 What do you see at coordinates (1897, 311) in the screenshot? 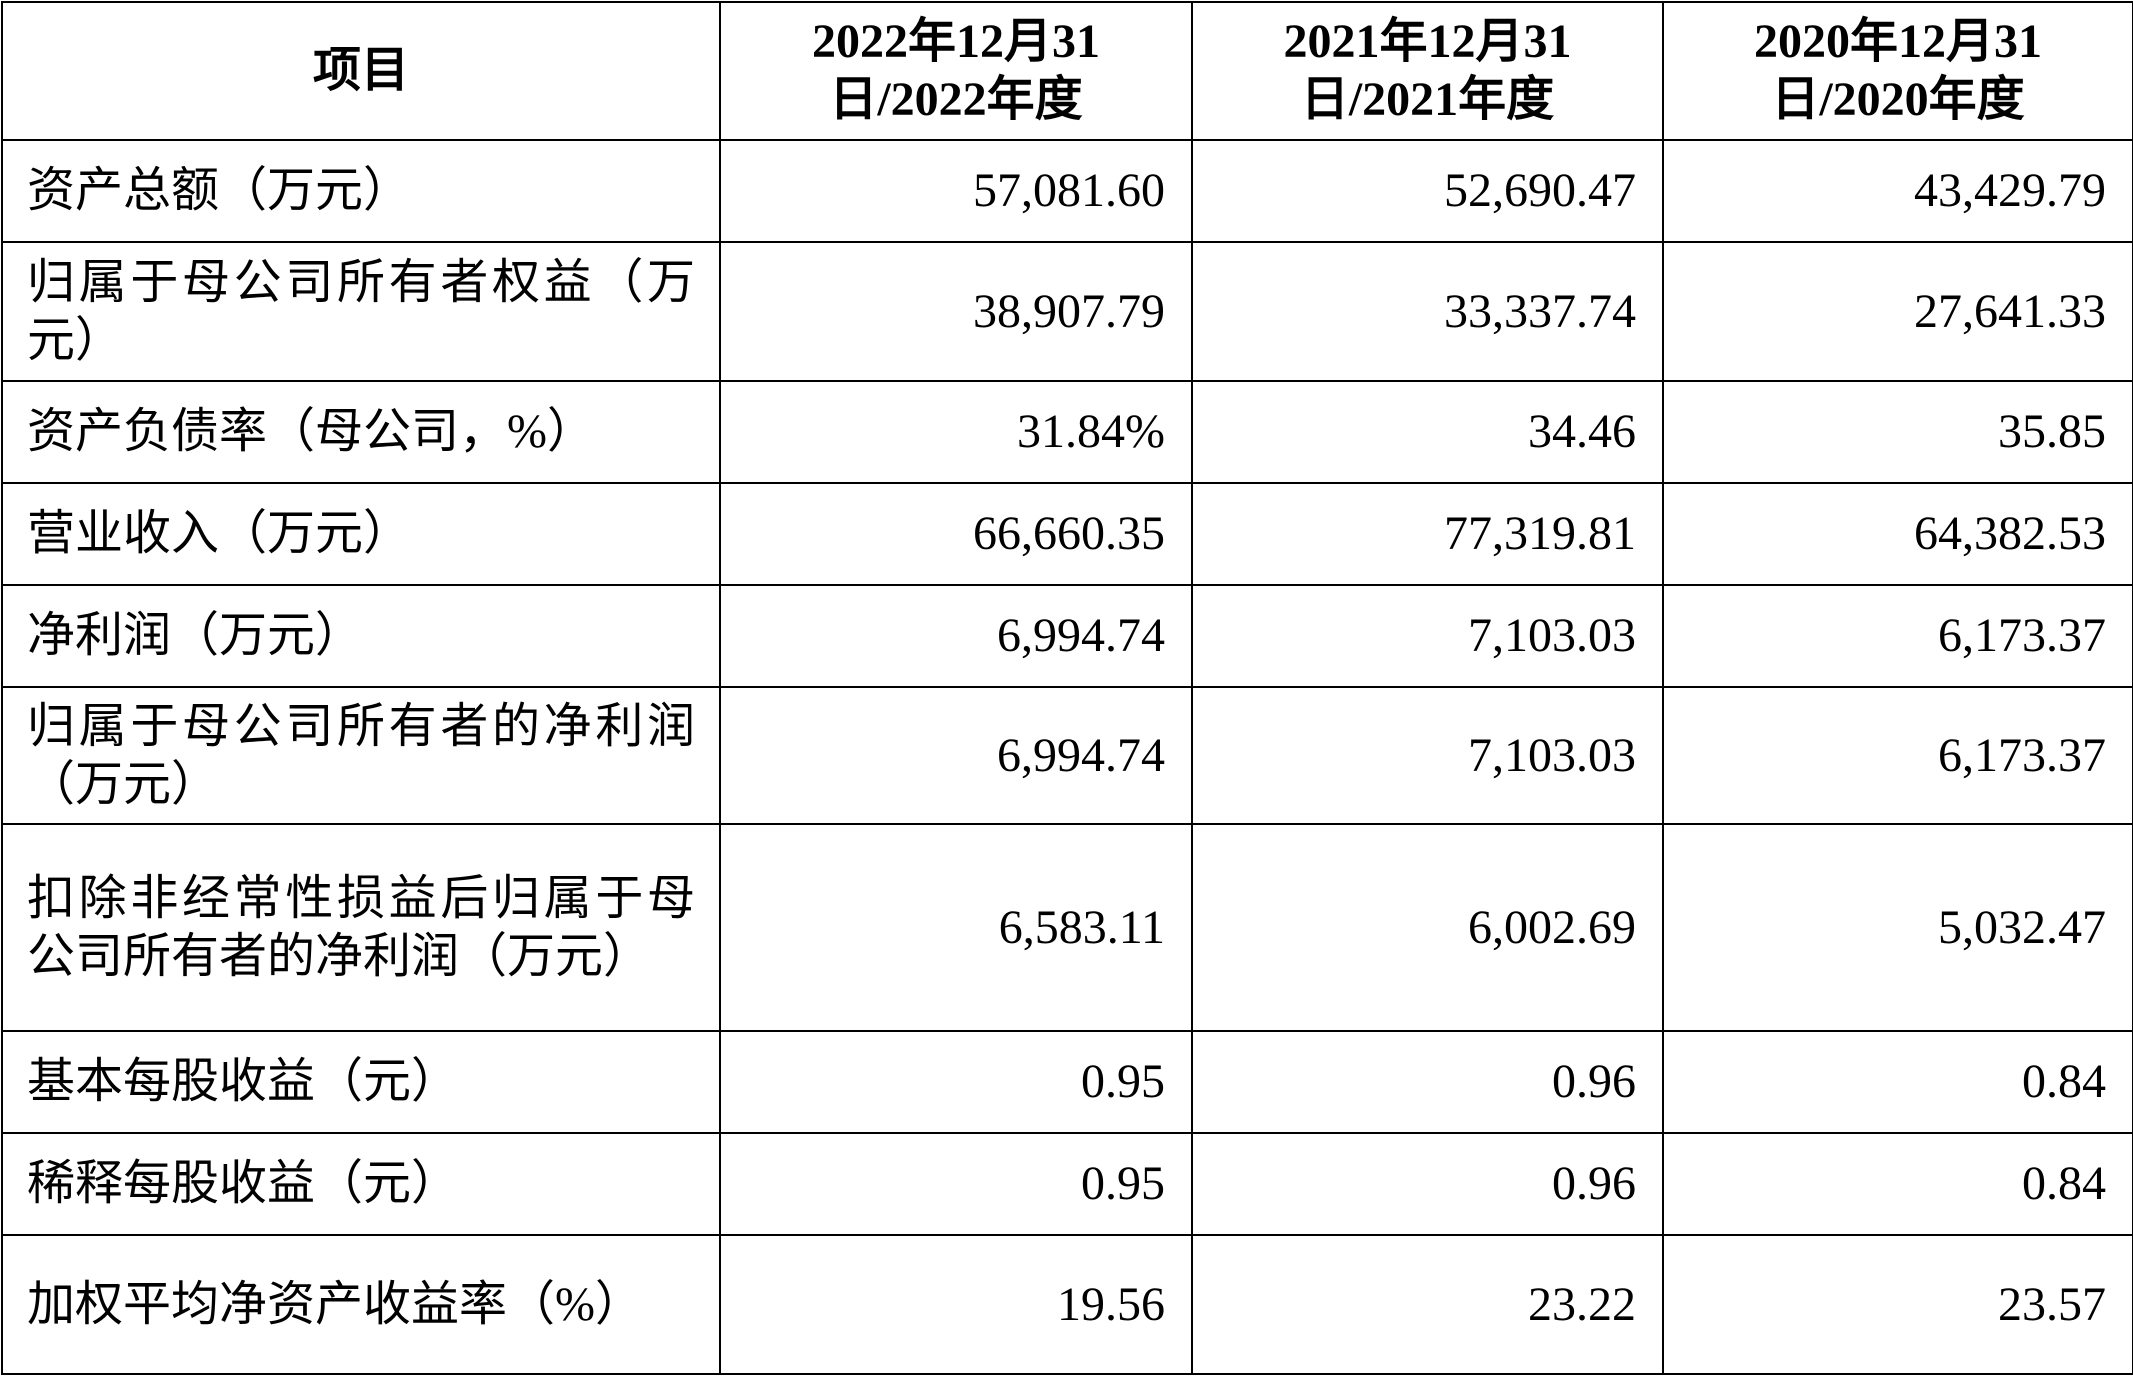
I see `value-cell: 27,641.33` at bounding box center [1897, 311].